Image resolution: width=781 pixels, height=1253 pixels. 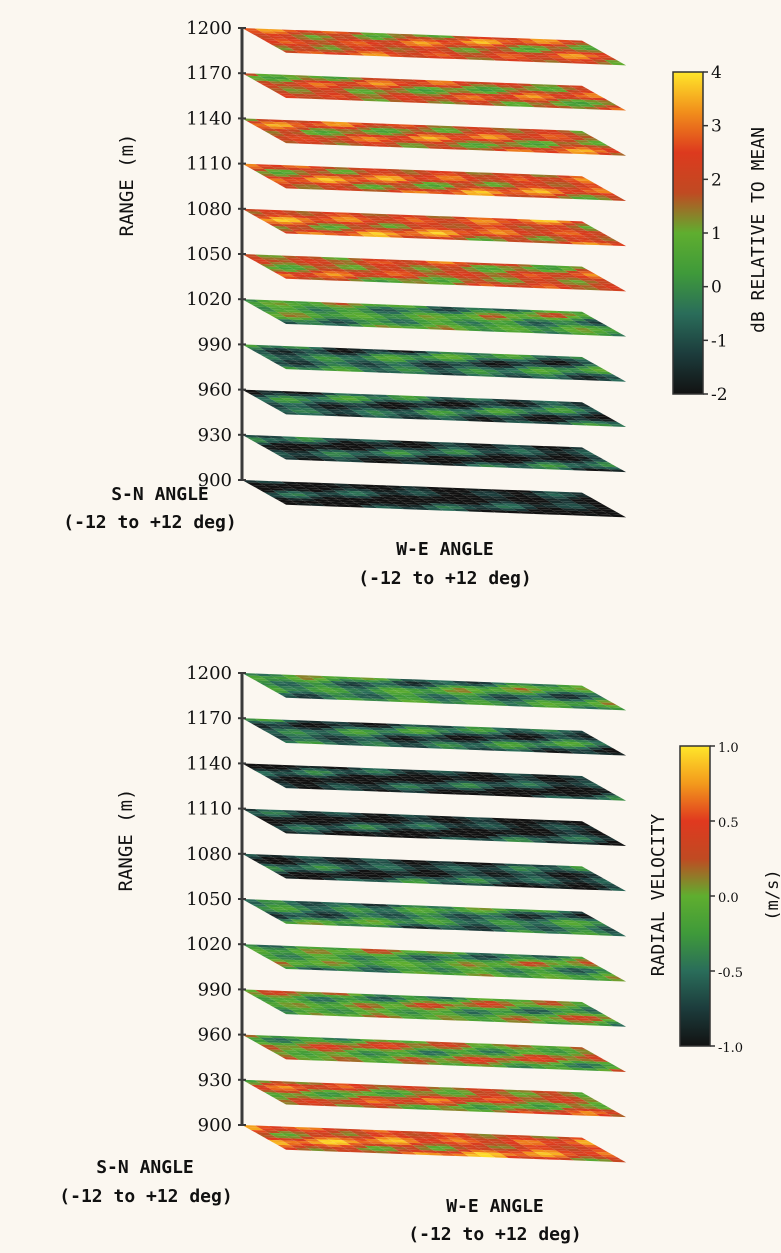 I want to click on colorbar-label: dB RELATIVE TO MEAN, so click(x=758, y=230).